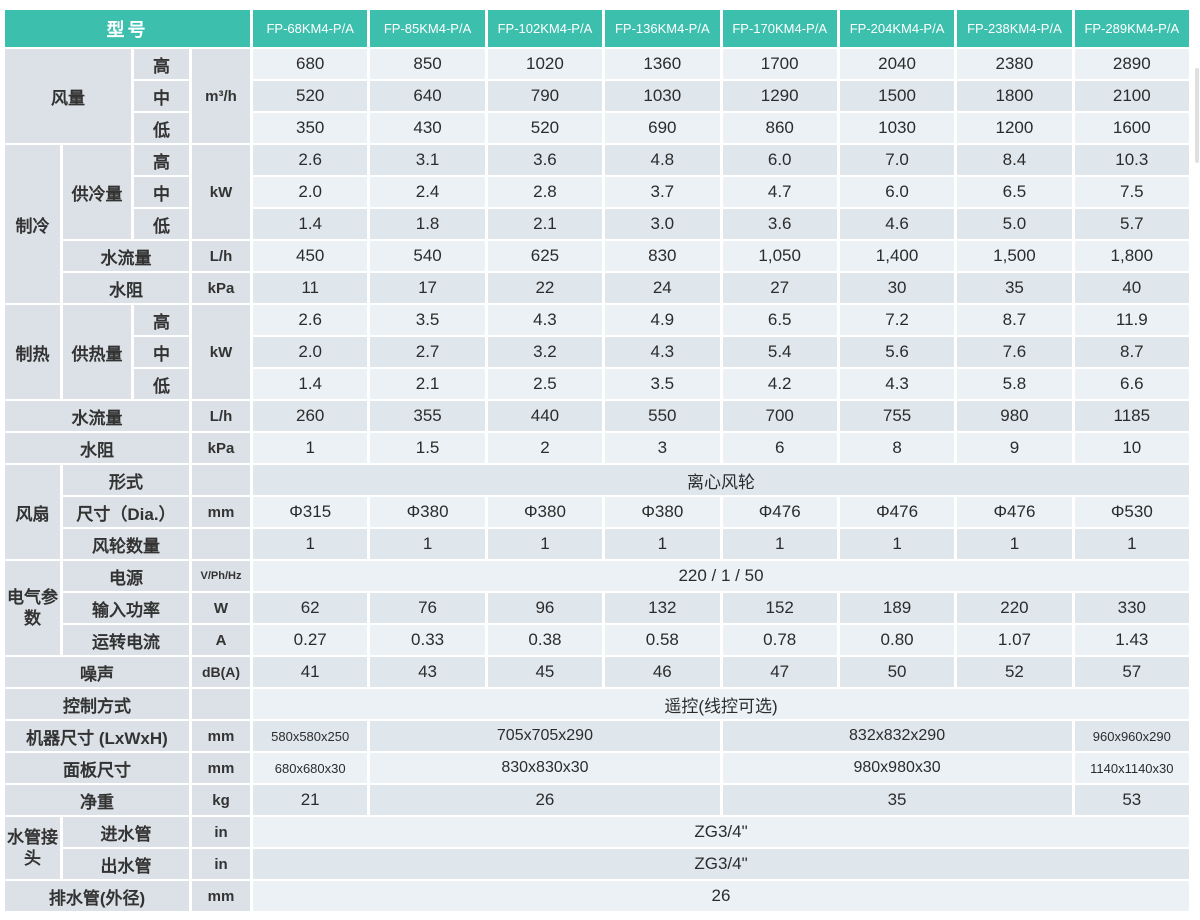  Describe the element at coordinates (545, 448) in the screenshot. I see `value-cell: 2` at that location.